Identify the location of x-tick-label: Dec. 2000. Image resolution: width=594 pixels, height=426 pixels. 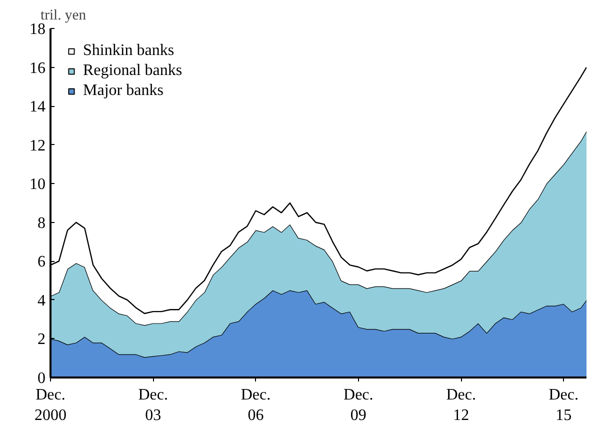
(50, 405).